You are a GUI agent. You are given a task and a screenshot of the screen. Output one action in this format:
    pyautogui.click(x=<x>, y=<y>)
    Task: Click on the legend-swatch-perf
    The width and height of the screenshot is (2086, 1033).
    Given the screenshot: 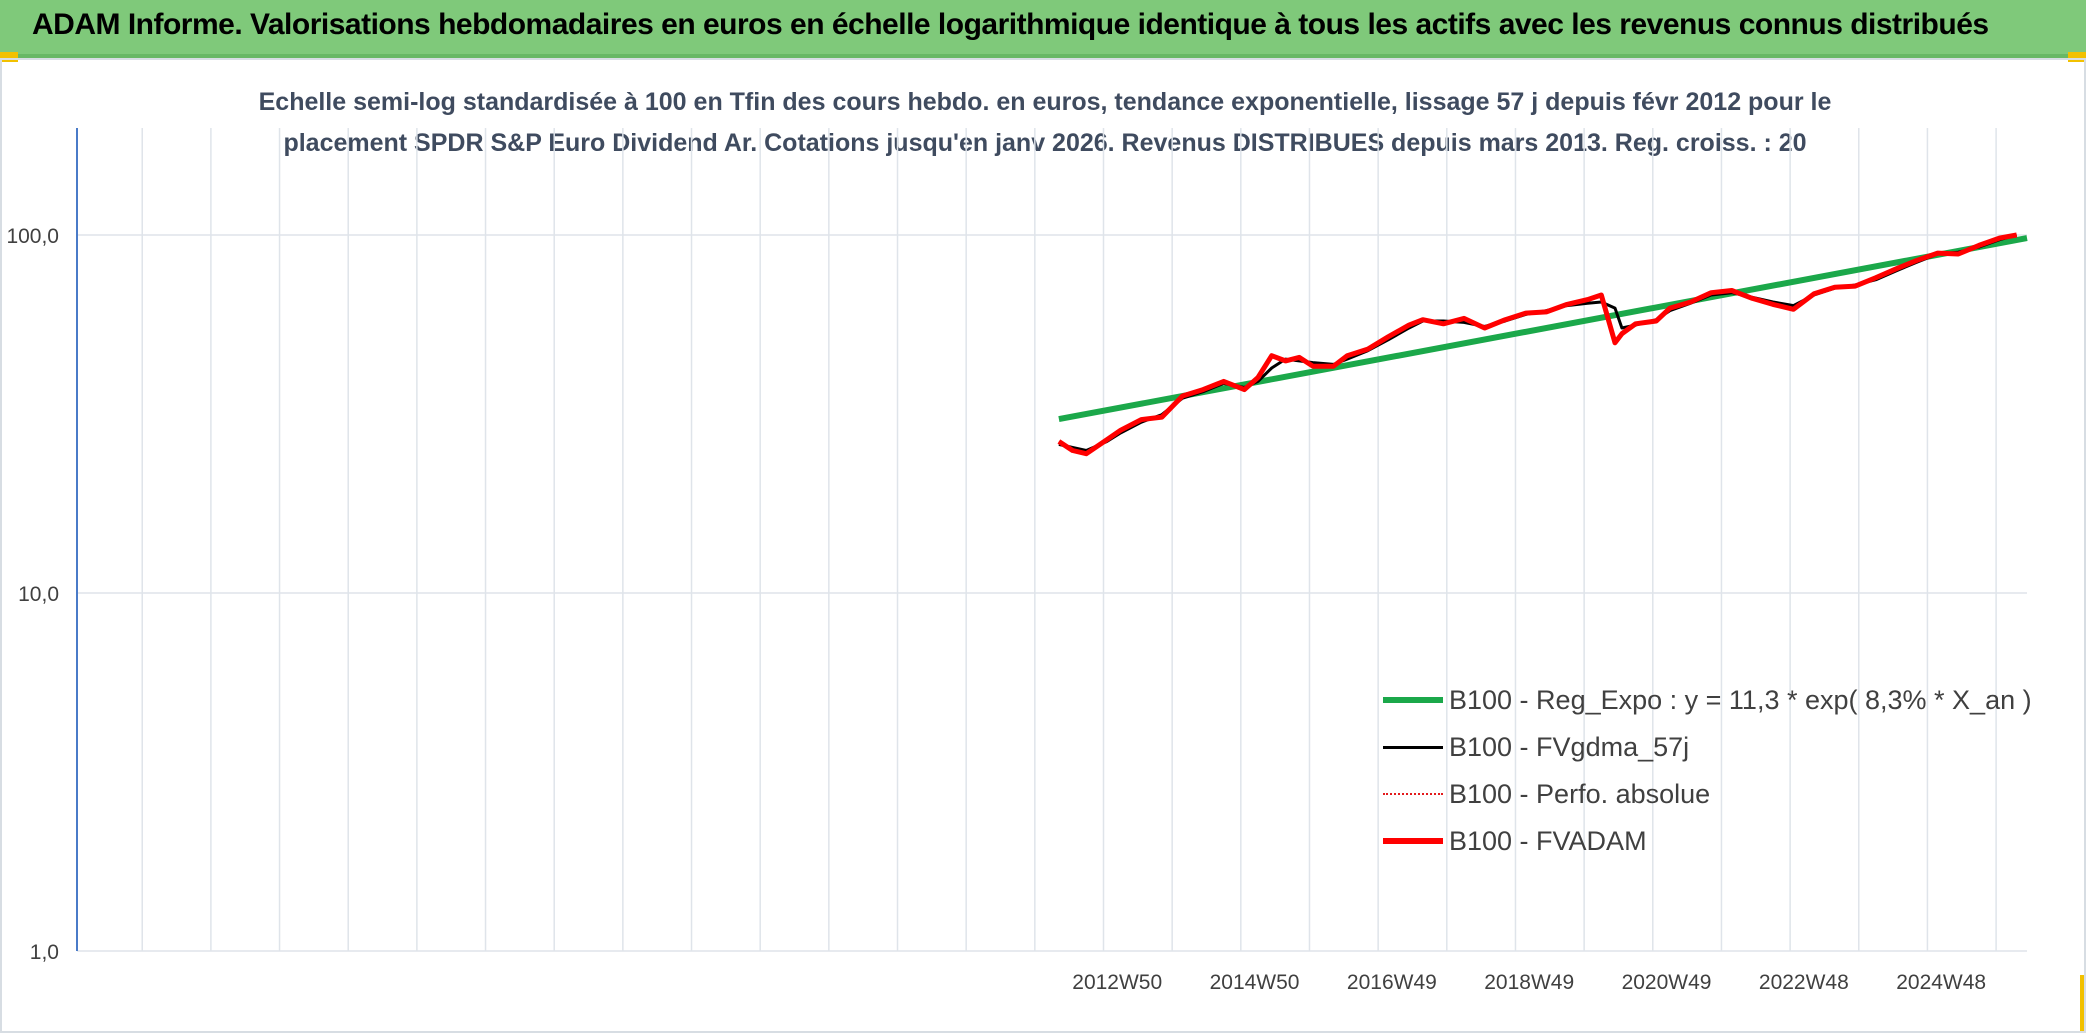 What is the action you would take?
    pyautogui.click(x=1413, y=794)
    